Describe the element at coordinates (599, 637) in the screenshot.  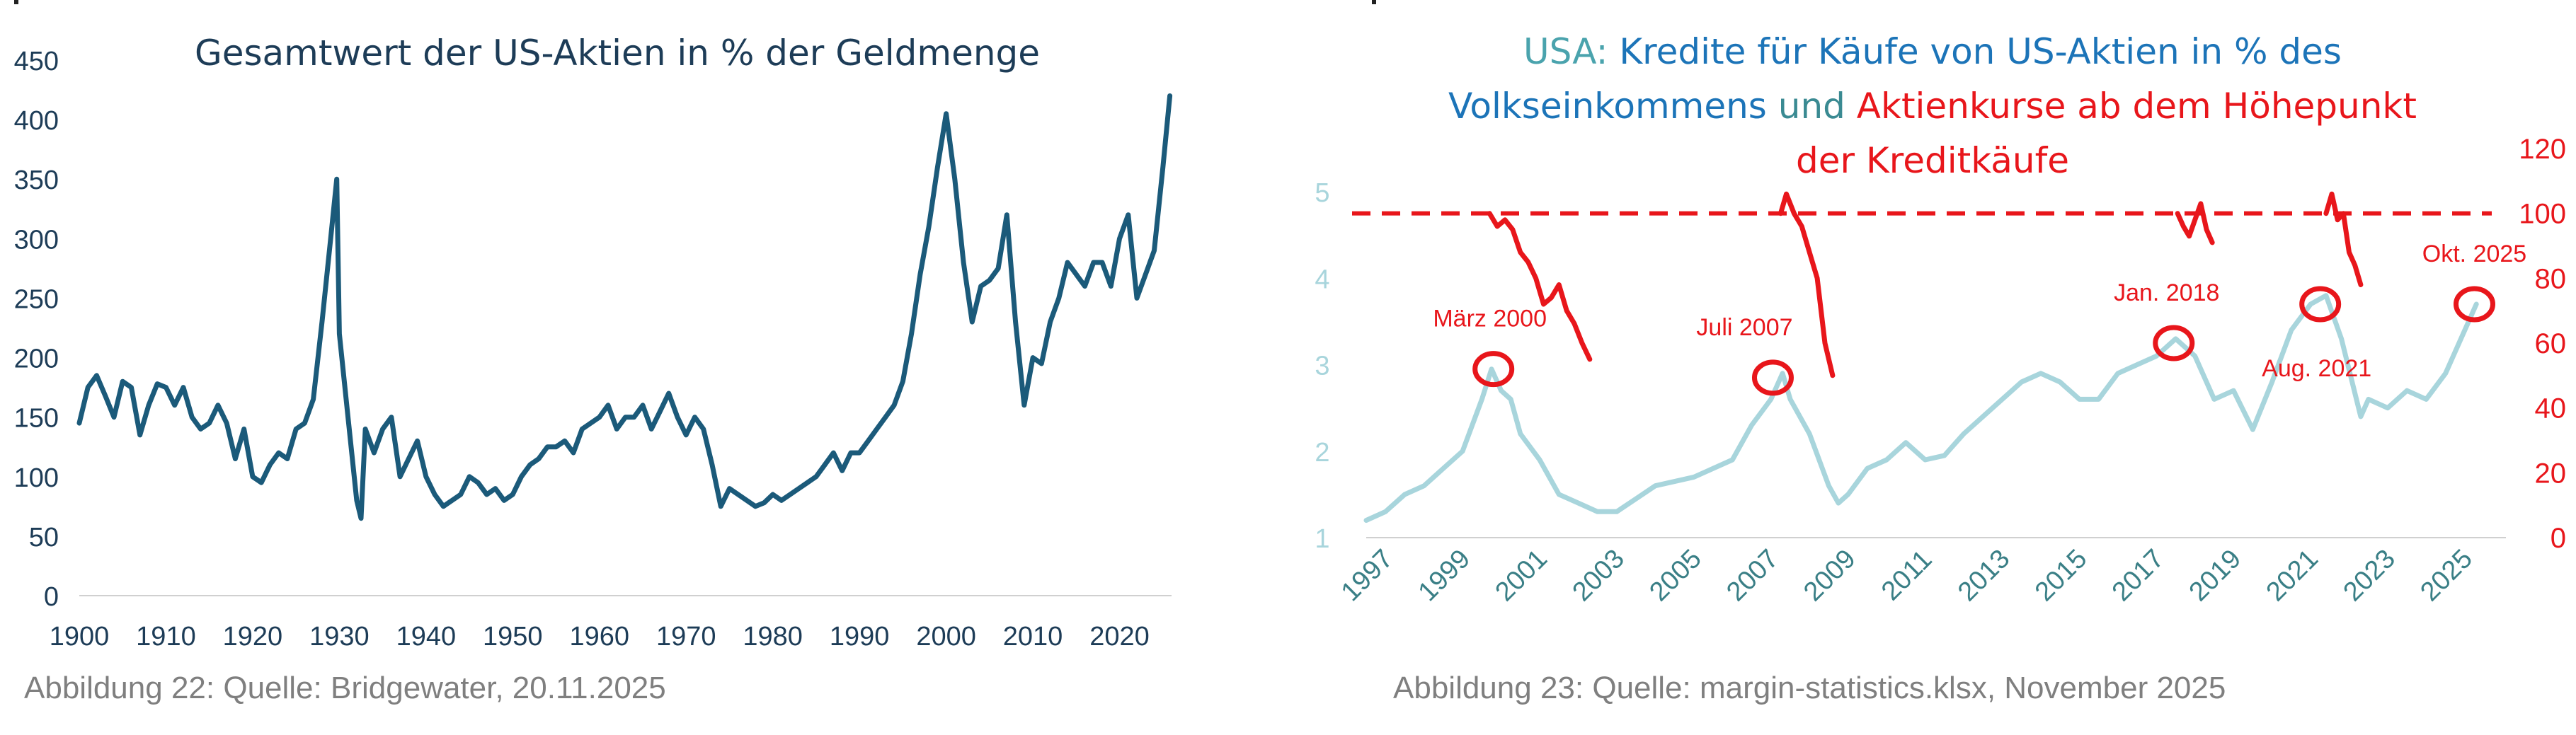
I see `x-tick-label: 1960` at that location.